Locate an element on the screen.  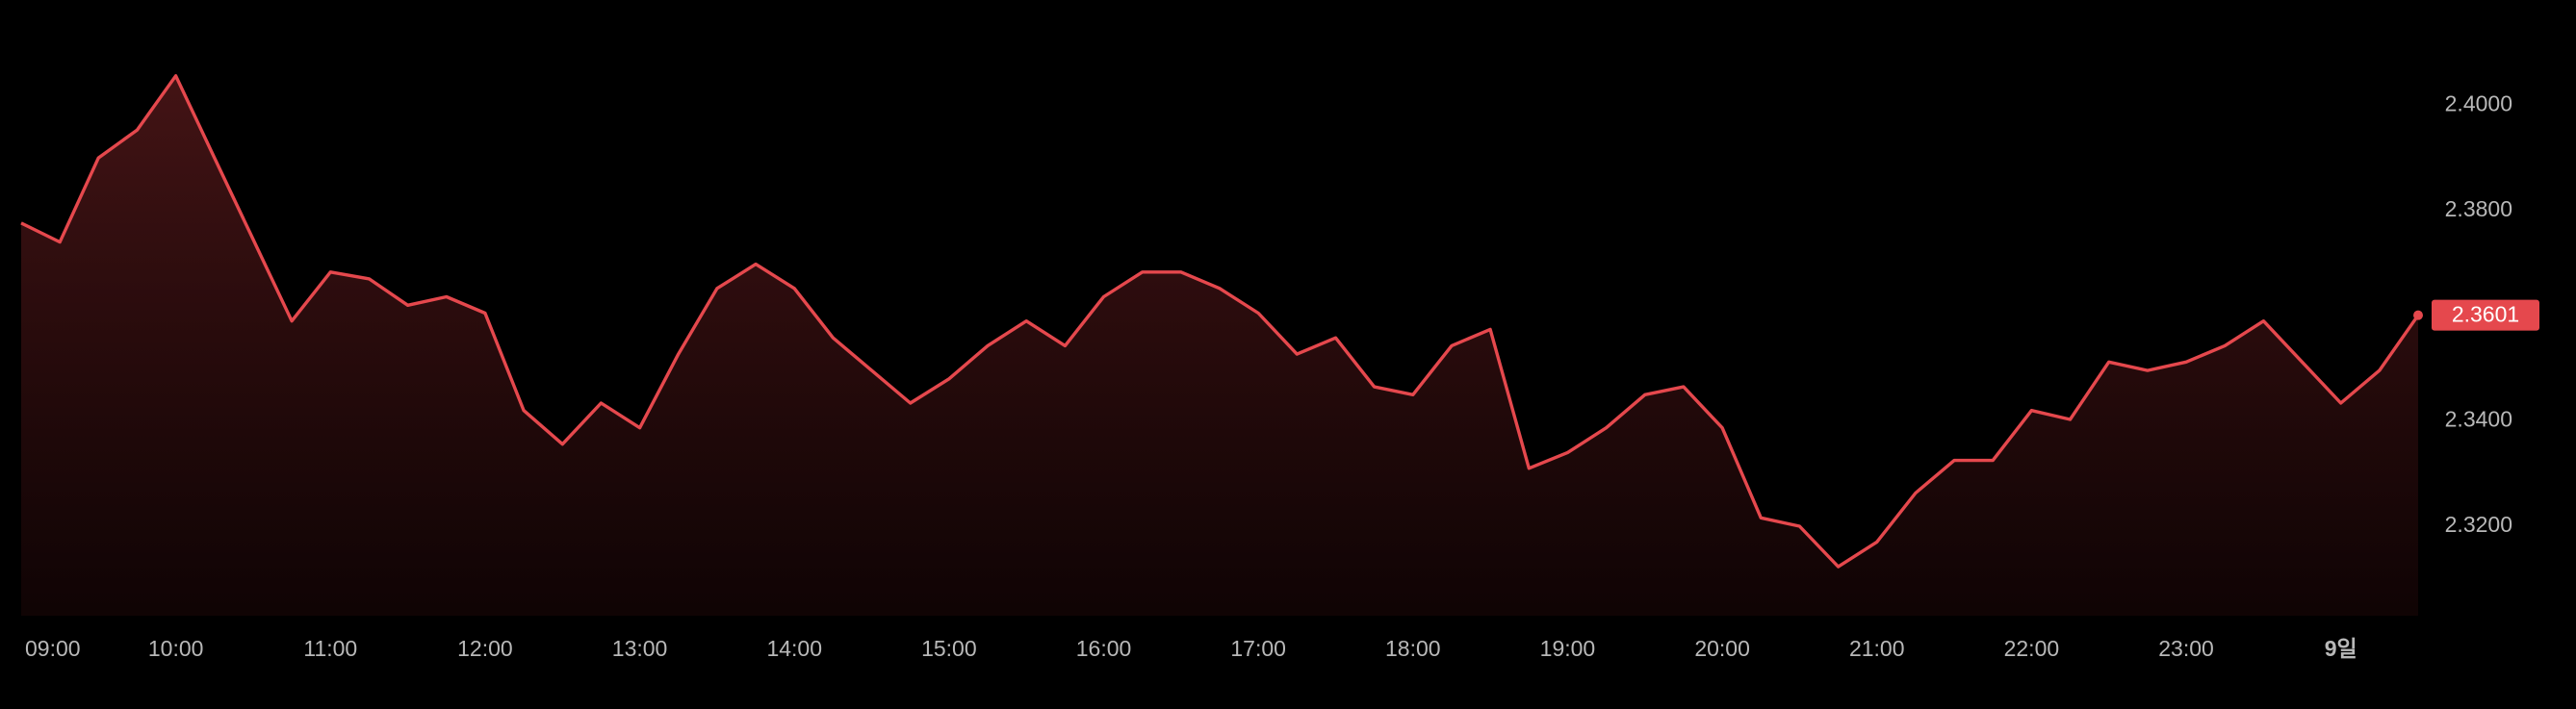
last-price-label: 2.3601 is located at coordinates (2486, 314).